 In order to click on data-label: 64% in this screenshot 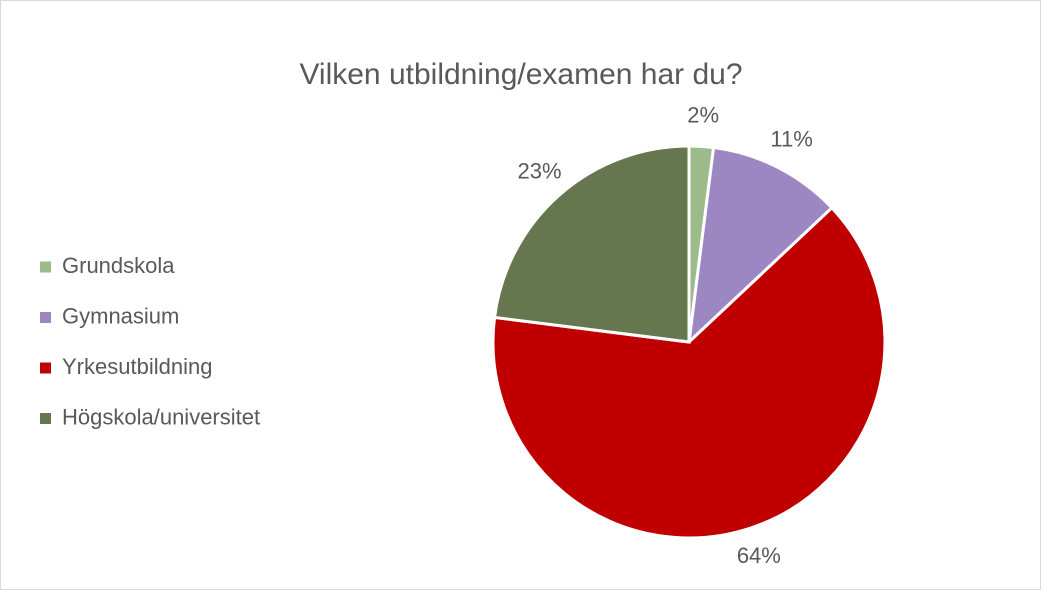, I will do `click(759, 555)`.